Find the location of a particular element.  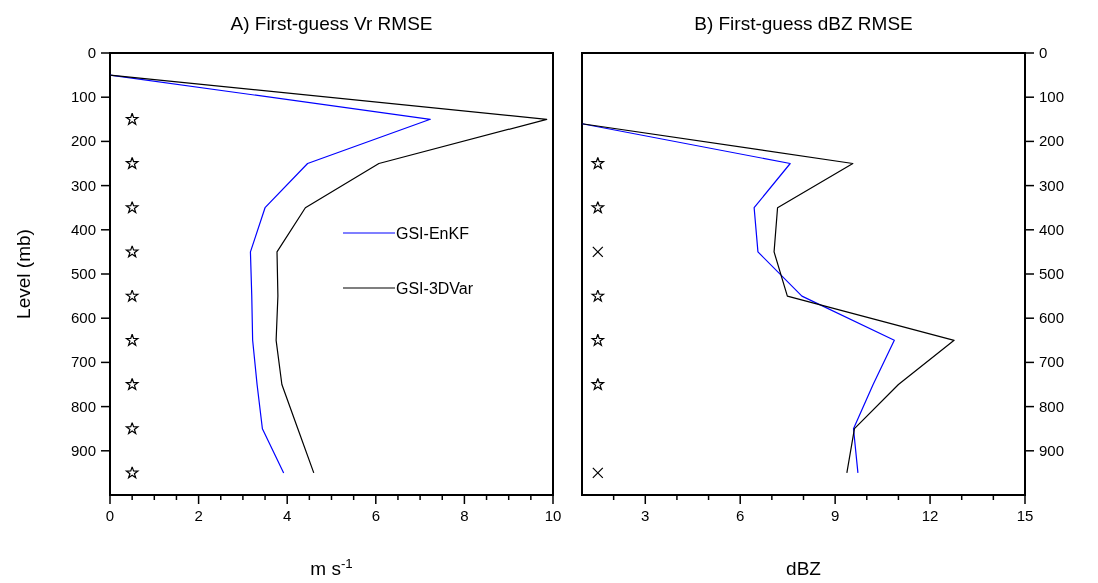

x-tick-label: 12 is located at coordinates (930, 515).